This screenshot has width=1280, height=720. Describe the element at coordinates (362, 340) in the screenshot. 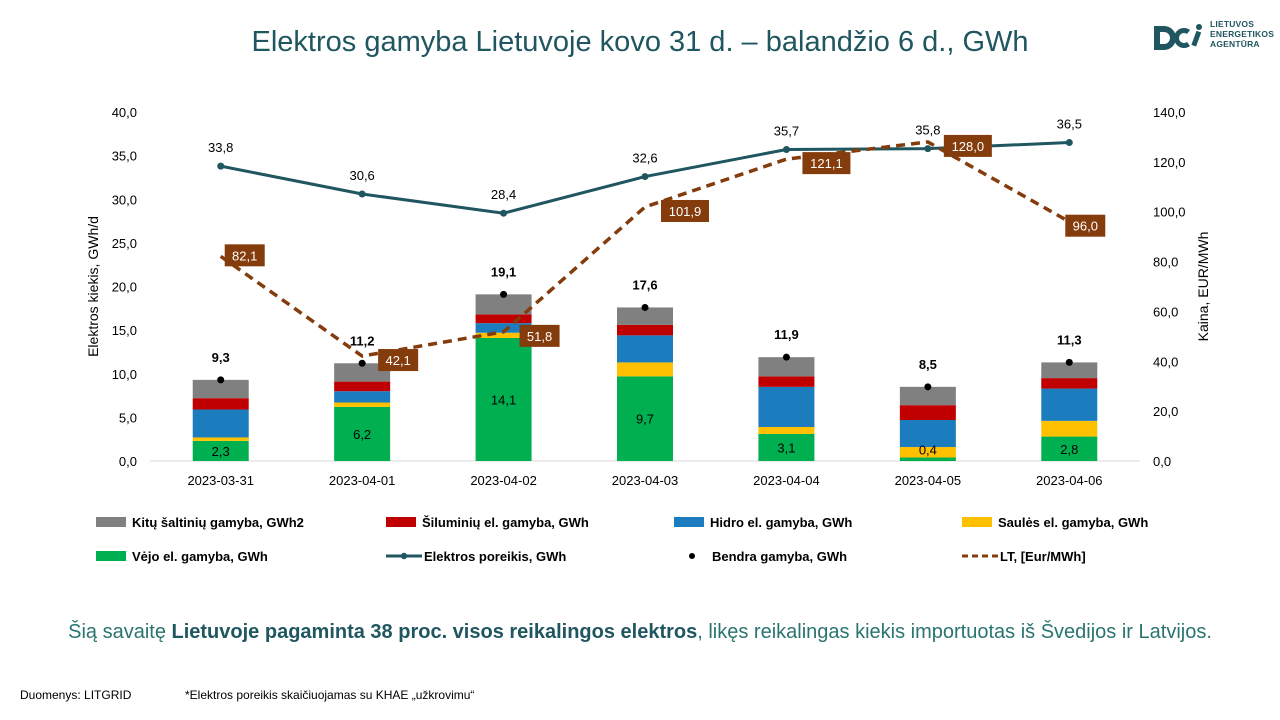

I see `total-label: 11,2` at that location.